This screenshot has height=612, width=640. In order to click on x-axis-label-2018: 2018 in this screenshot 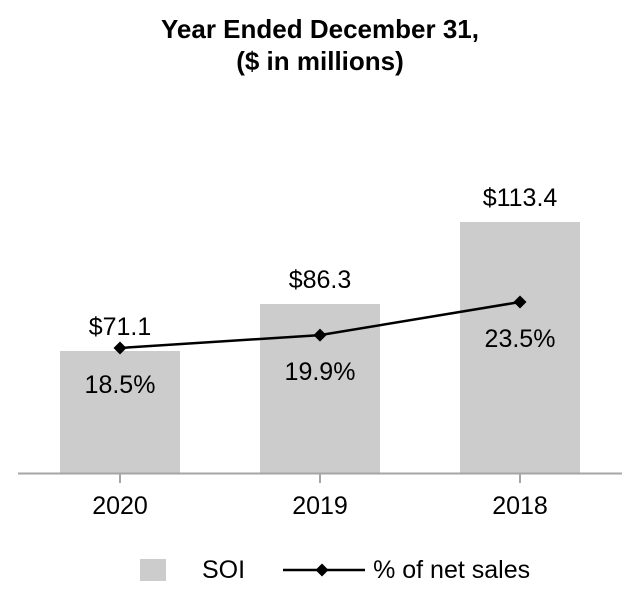, I will do `click(520, 506)`.